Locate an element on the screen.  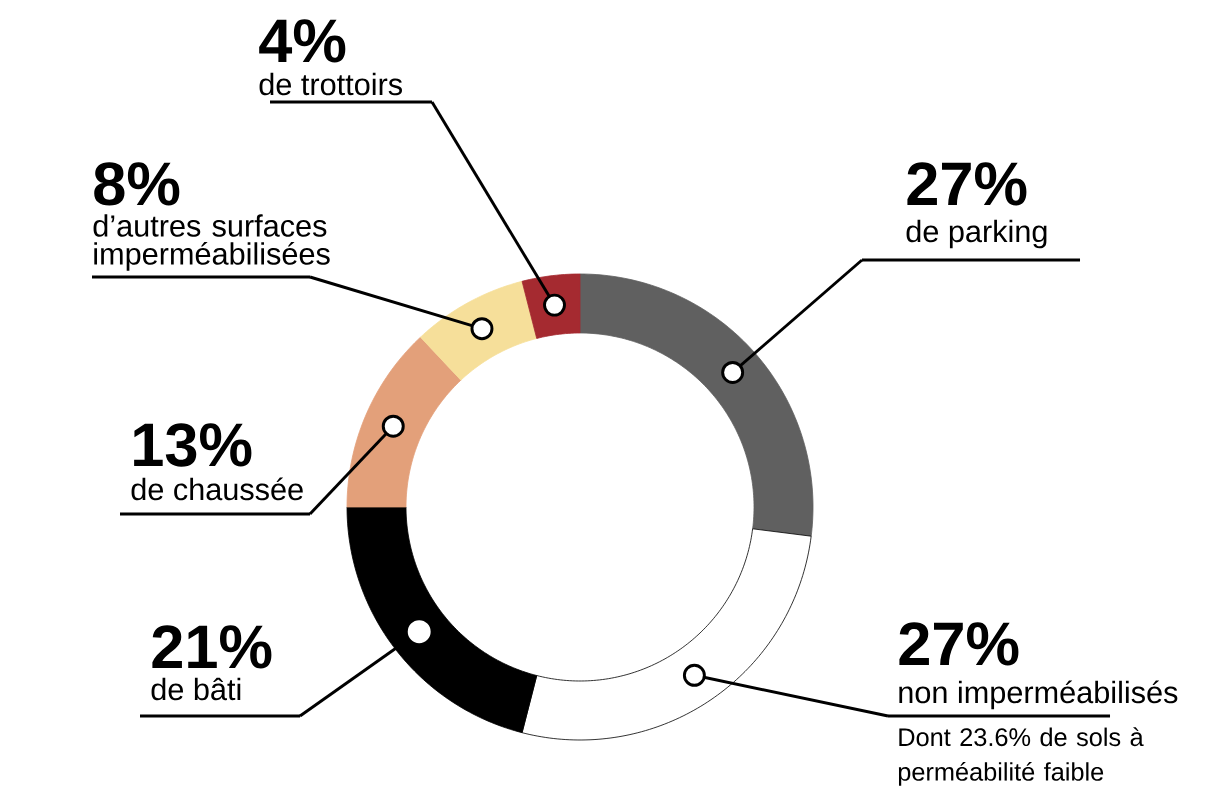
slice-label: de bâti is located at coordinates (196, 689).